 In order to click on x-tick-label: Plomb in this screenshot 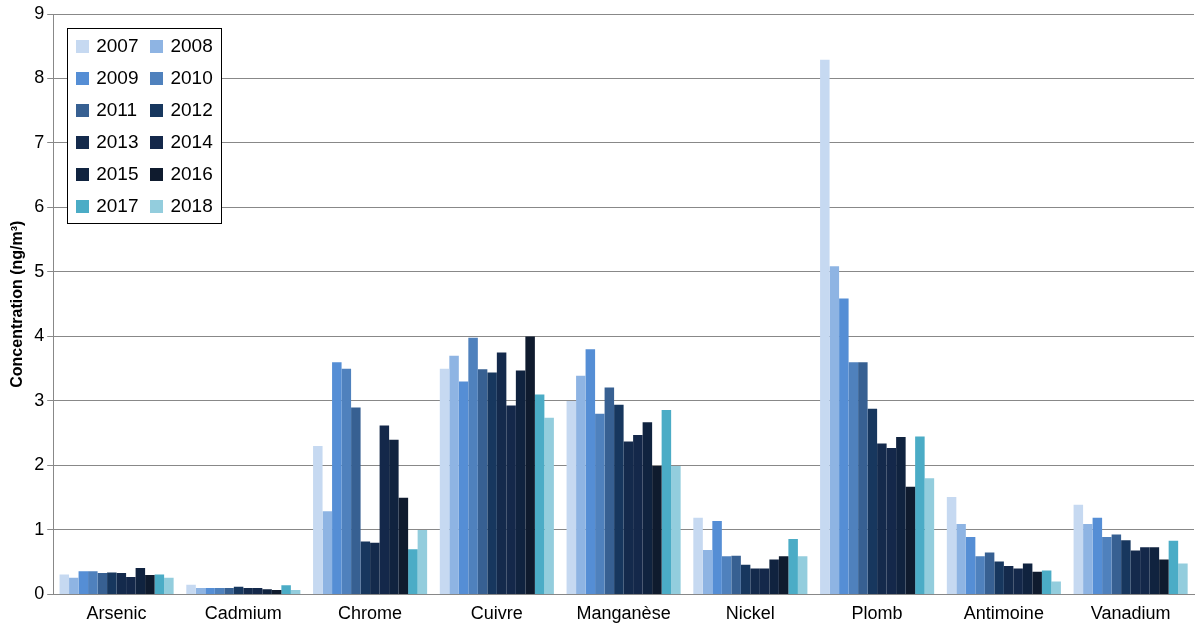, I will do `click(877, 613)`.